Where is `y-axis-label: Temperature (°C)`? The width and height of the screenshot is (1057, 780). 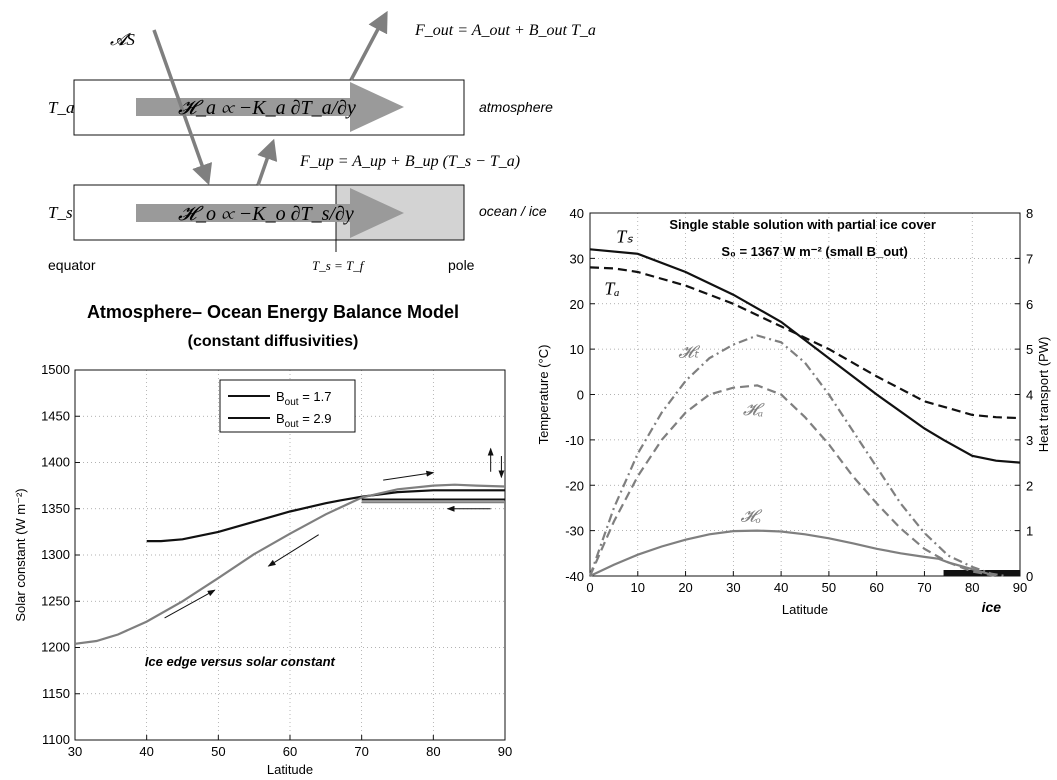 y-axis-label: Temperature (°C) is located at coordinates (543, 395).